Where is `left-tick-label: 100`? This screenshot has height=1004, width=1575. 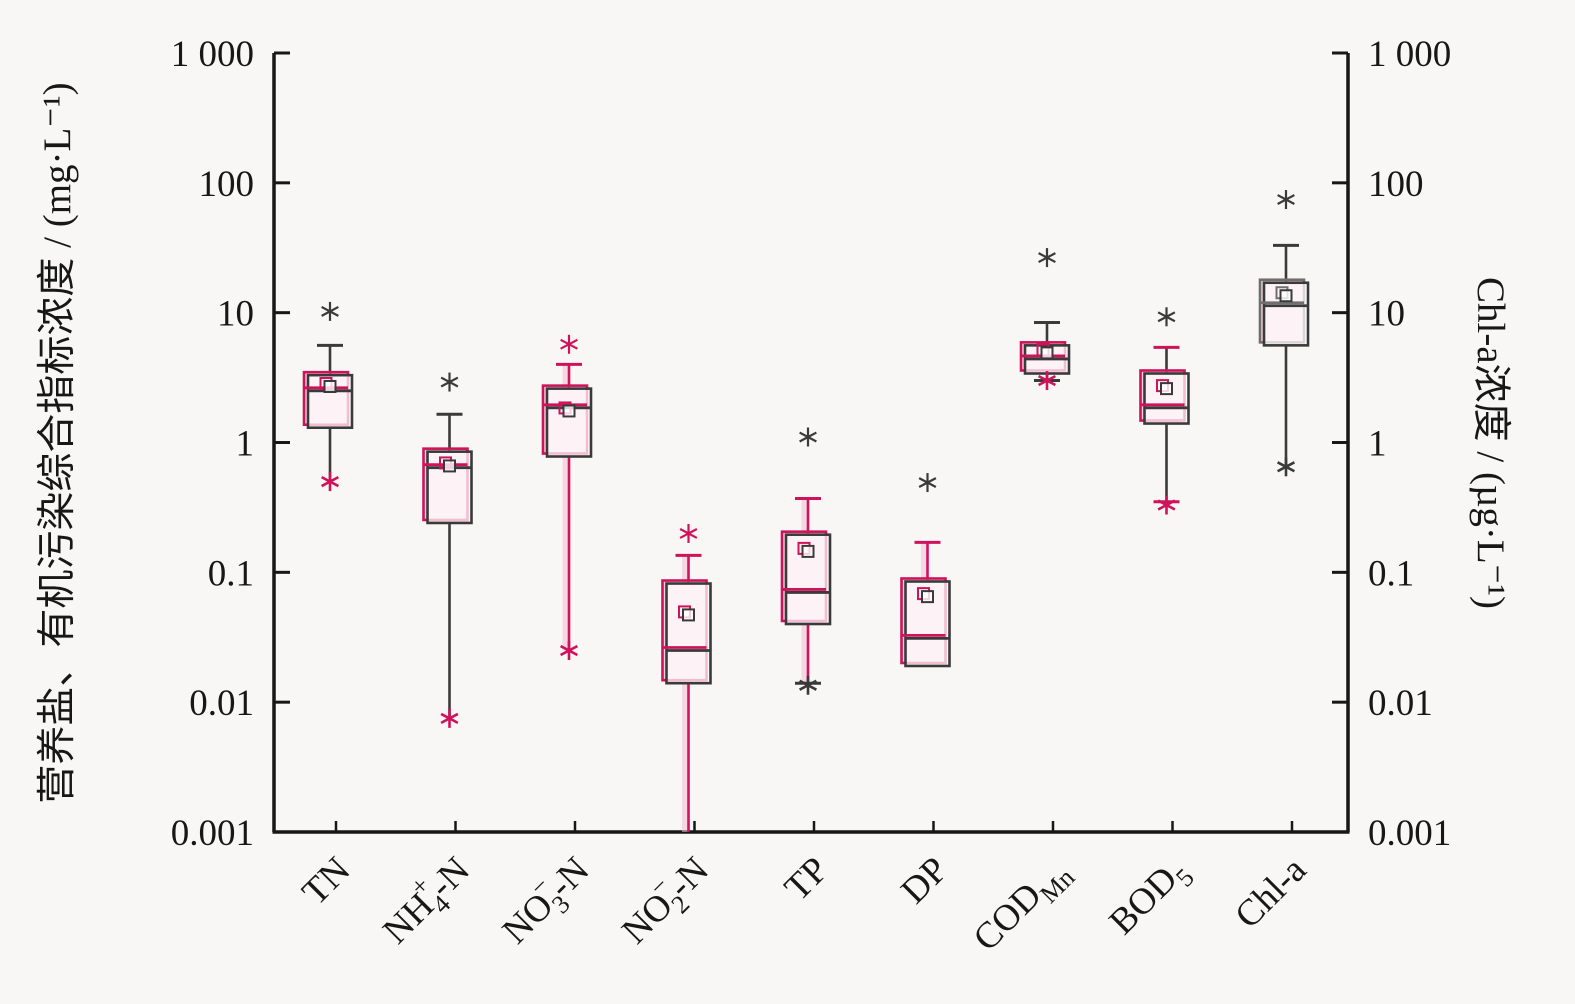
left-tick-label: 100 is located at coordinates (227, 184).